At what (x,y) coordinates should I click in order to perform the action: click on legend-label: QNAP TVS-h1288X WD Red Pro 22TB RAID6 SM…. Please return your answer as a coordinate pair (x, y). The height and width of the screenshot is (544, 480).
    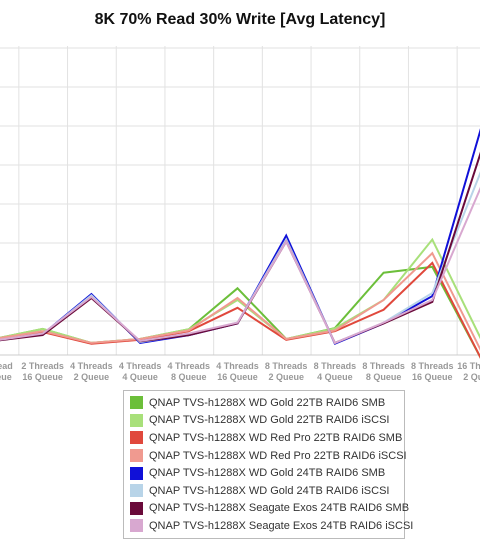
    Looking at the image, I should click on (276, 437).